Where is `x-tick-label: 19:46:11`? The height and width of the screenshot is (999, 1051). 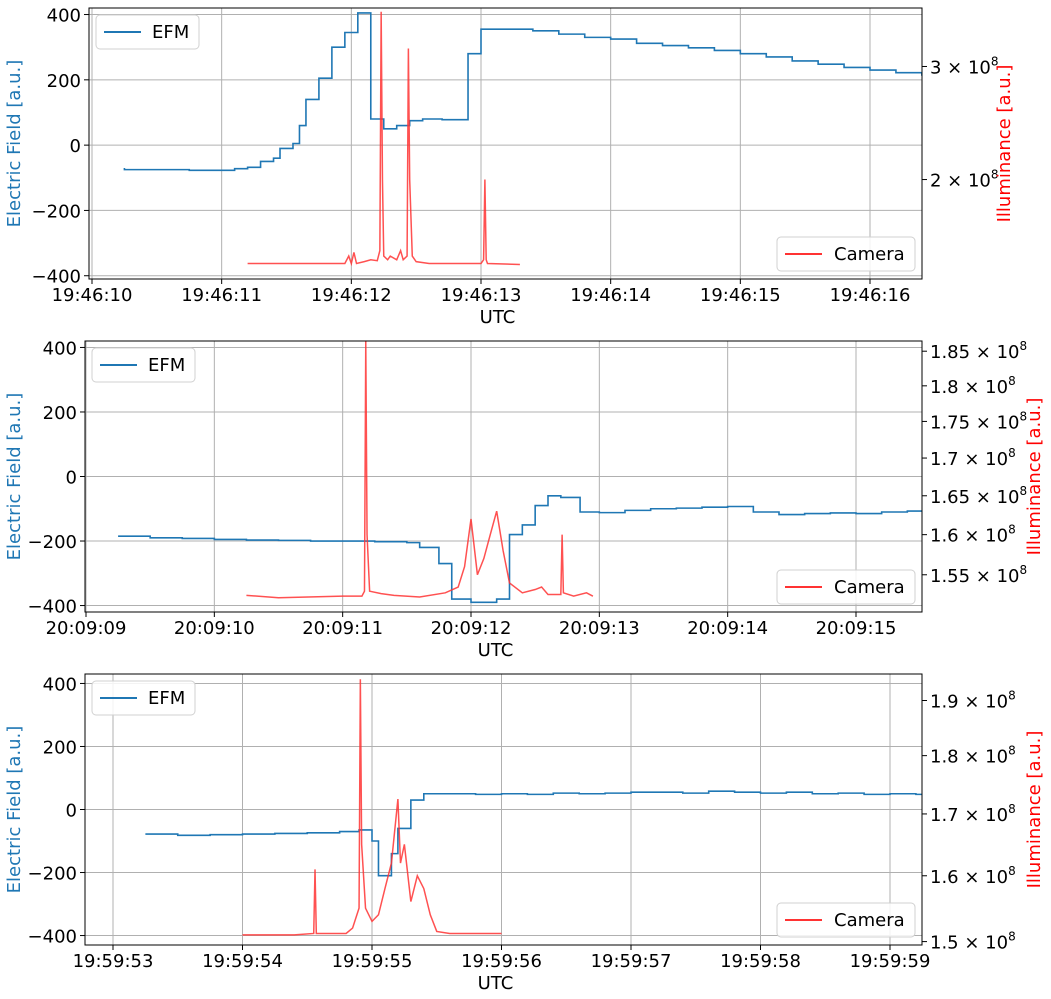 x-tick-label: 19:46:11 is located at coordinates (221, 295).